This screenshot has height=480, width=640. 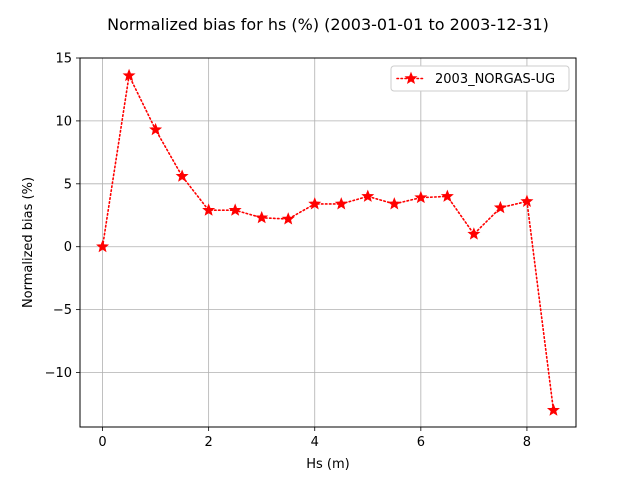 I want to click on y-tick-label: −5, so click(x=62, y=310).